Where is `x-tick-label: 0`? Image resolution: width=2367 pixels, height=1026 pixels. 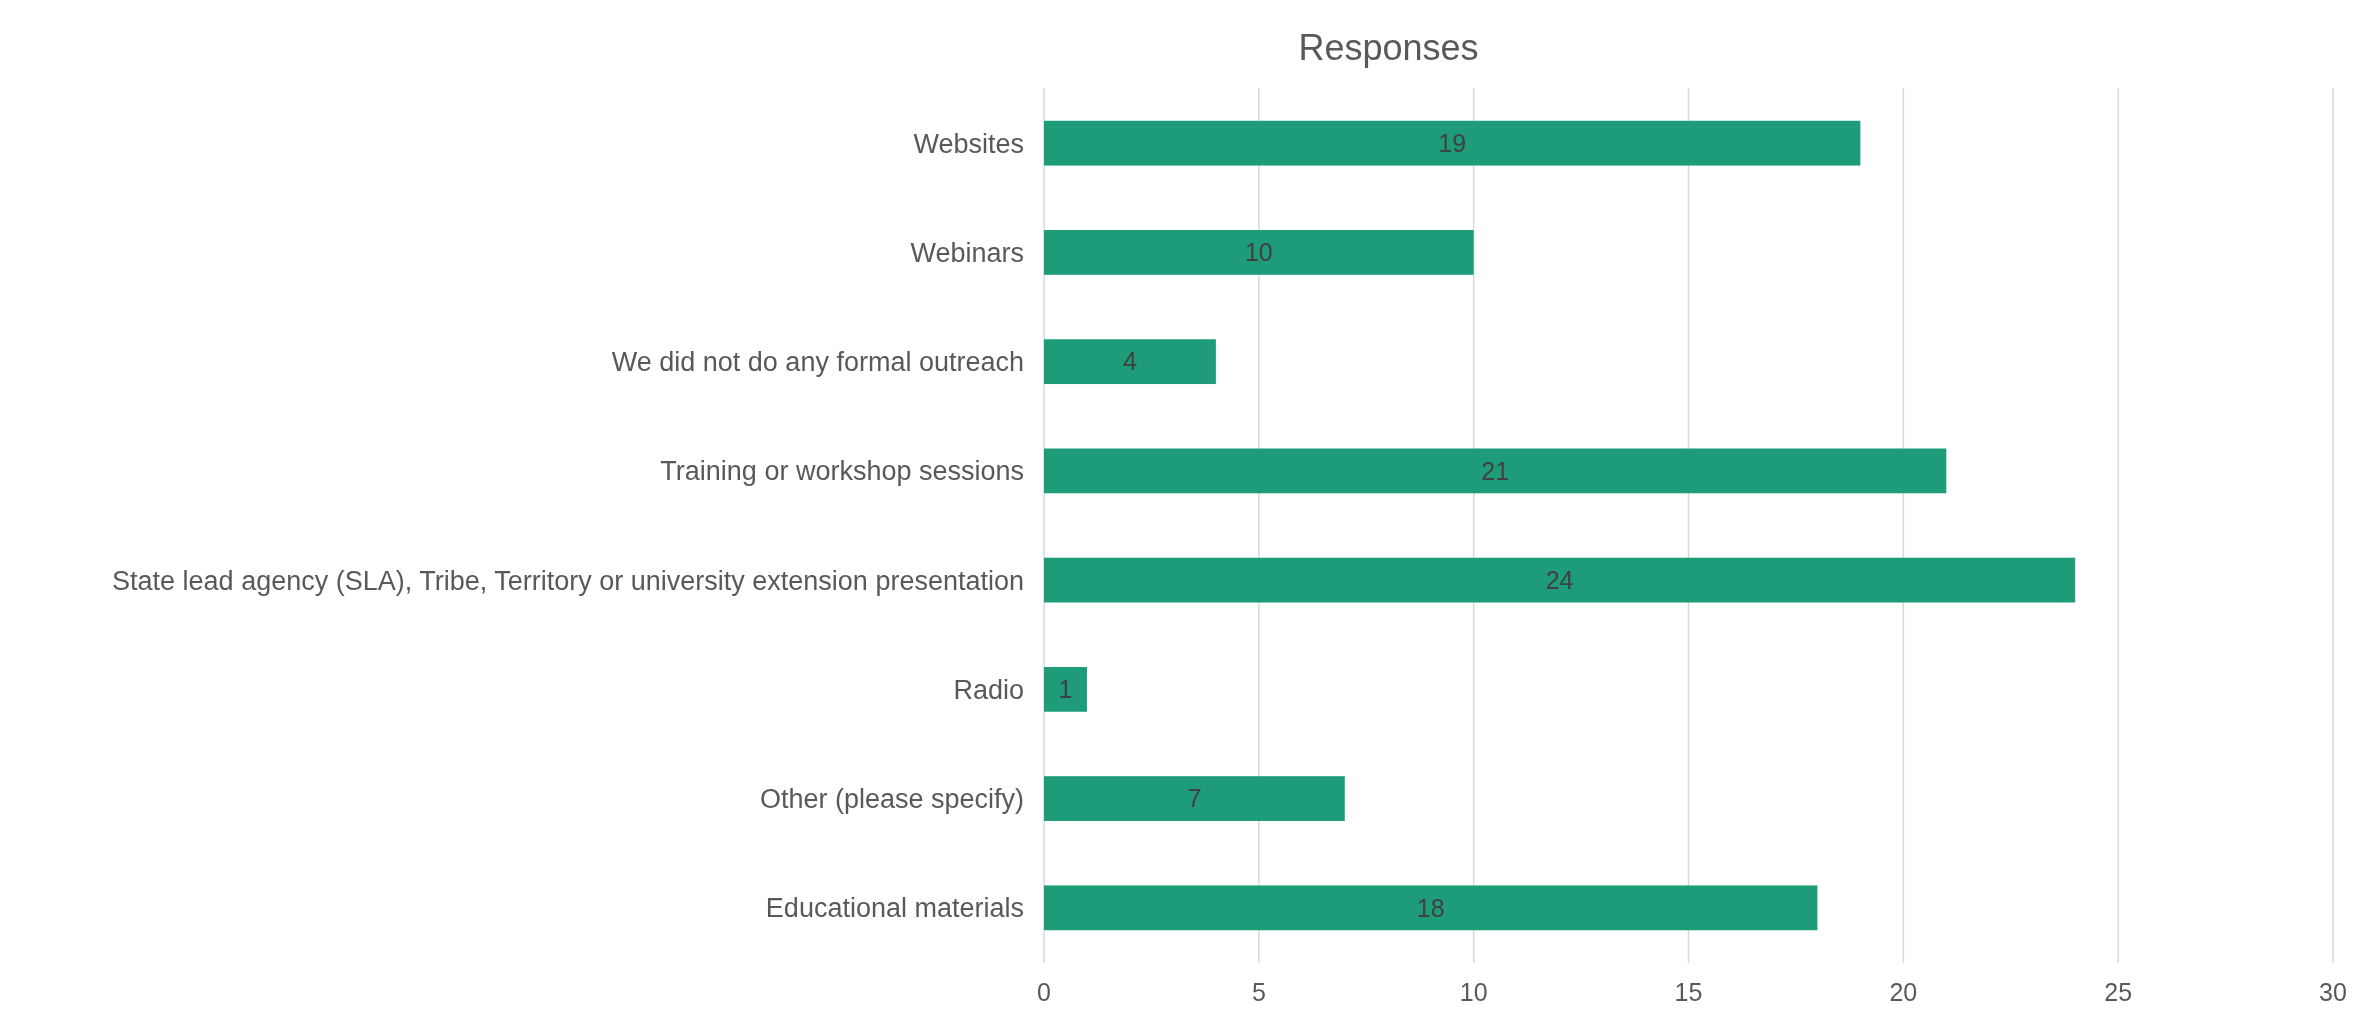 x-tick-label: 0 is located at coordinates (1044, 992).